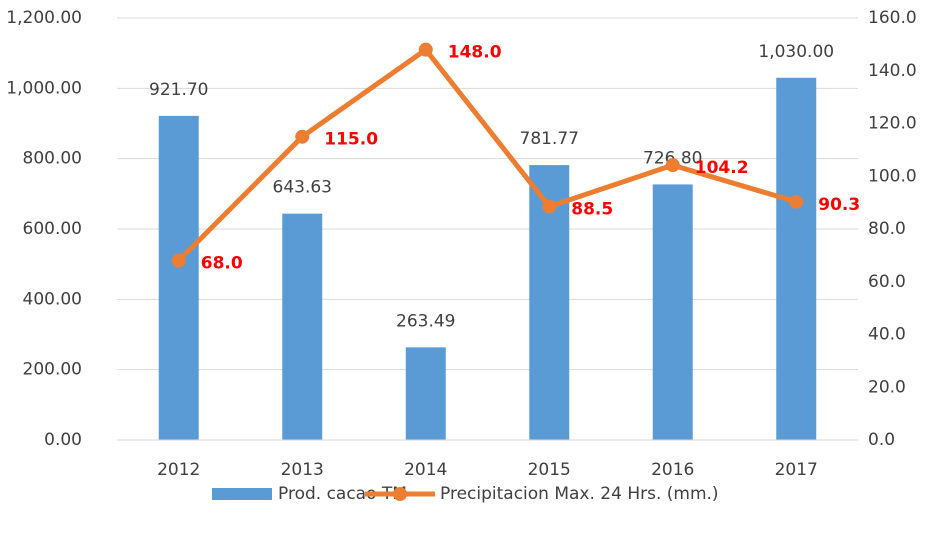 The height and width of the screenshot is (539, 940). I want to click on line-value-label: 148.0, so click(475, 53).